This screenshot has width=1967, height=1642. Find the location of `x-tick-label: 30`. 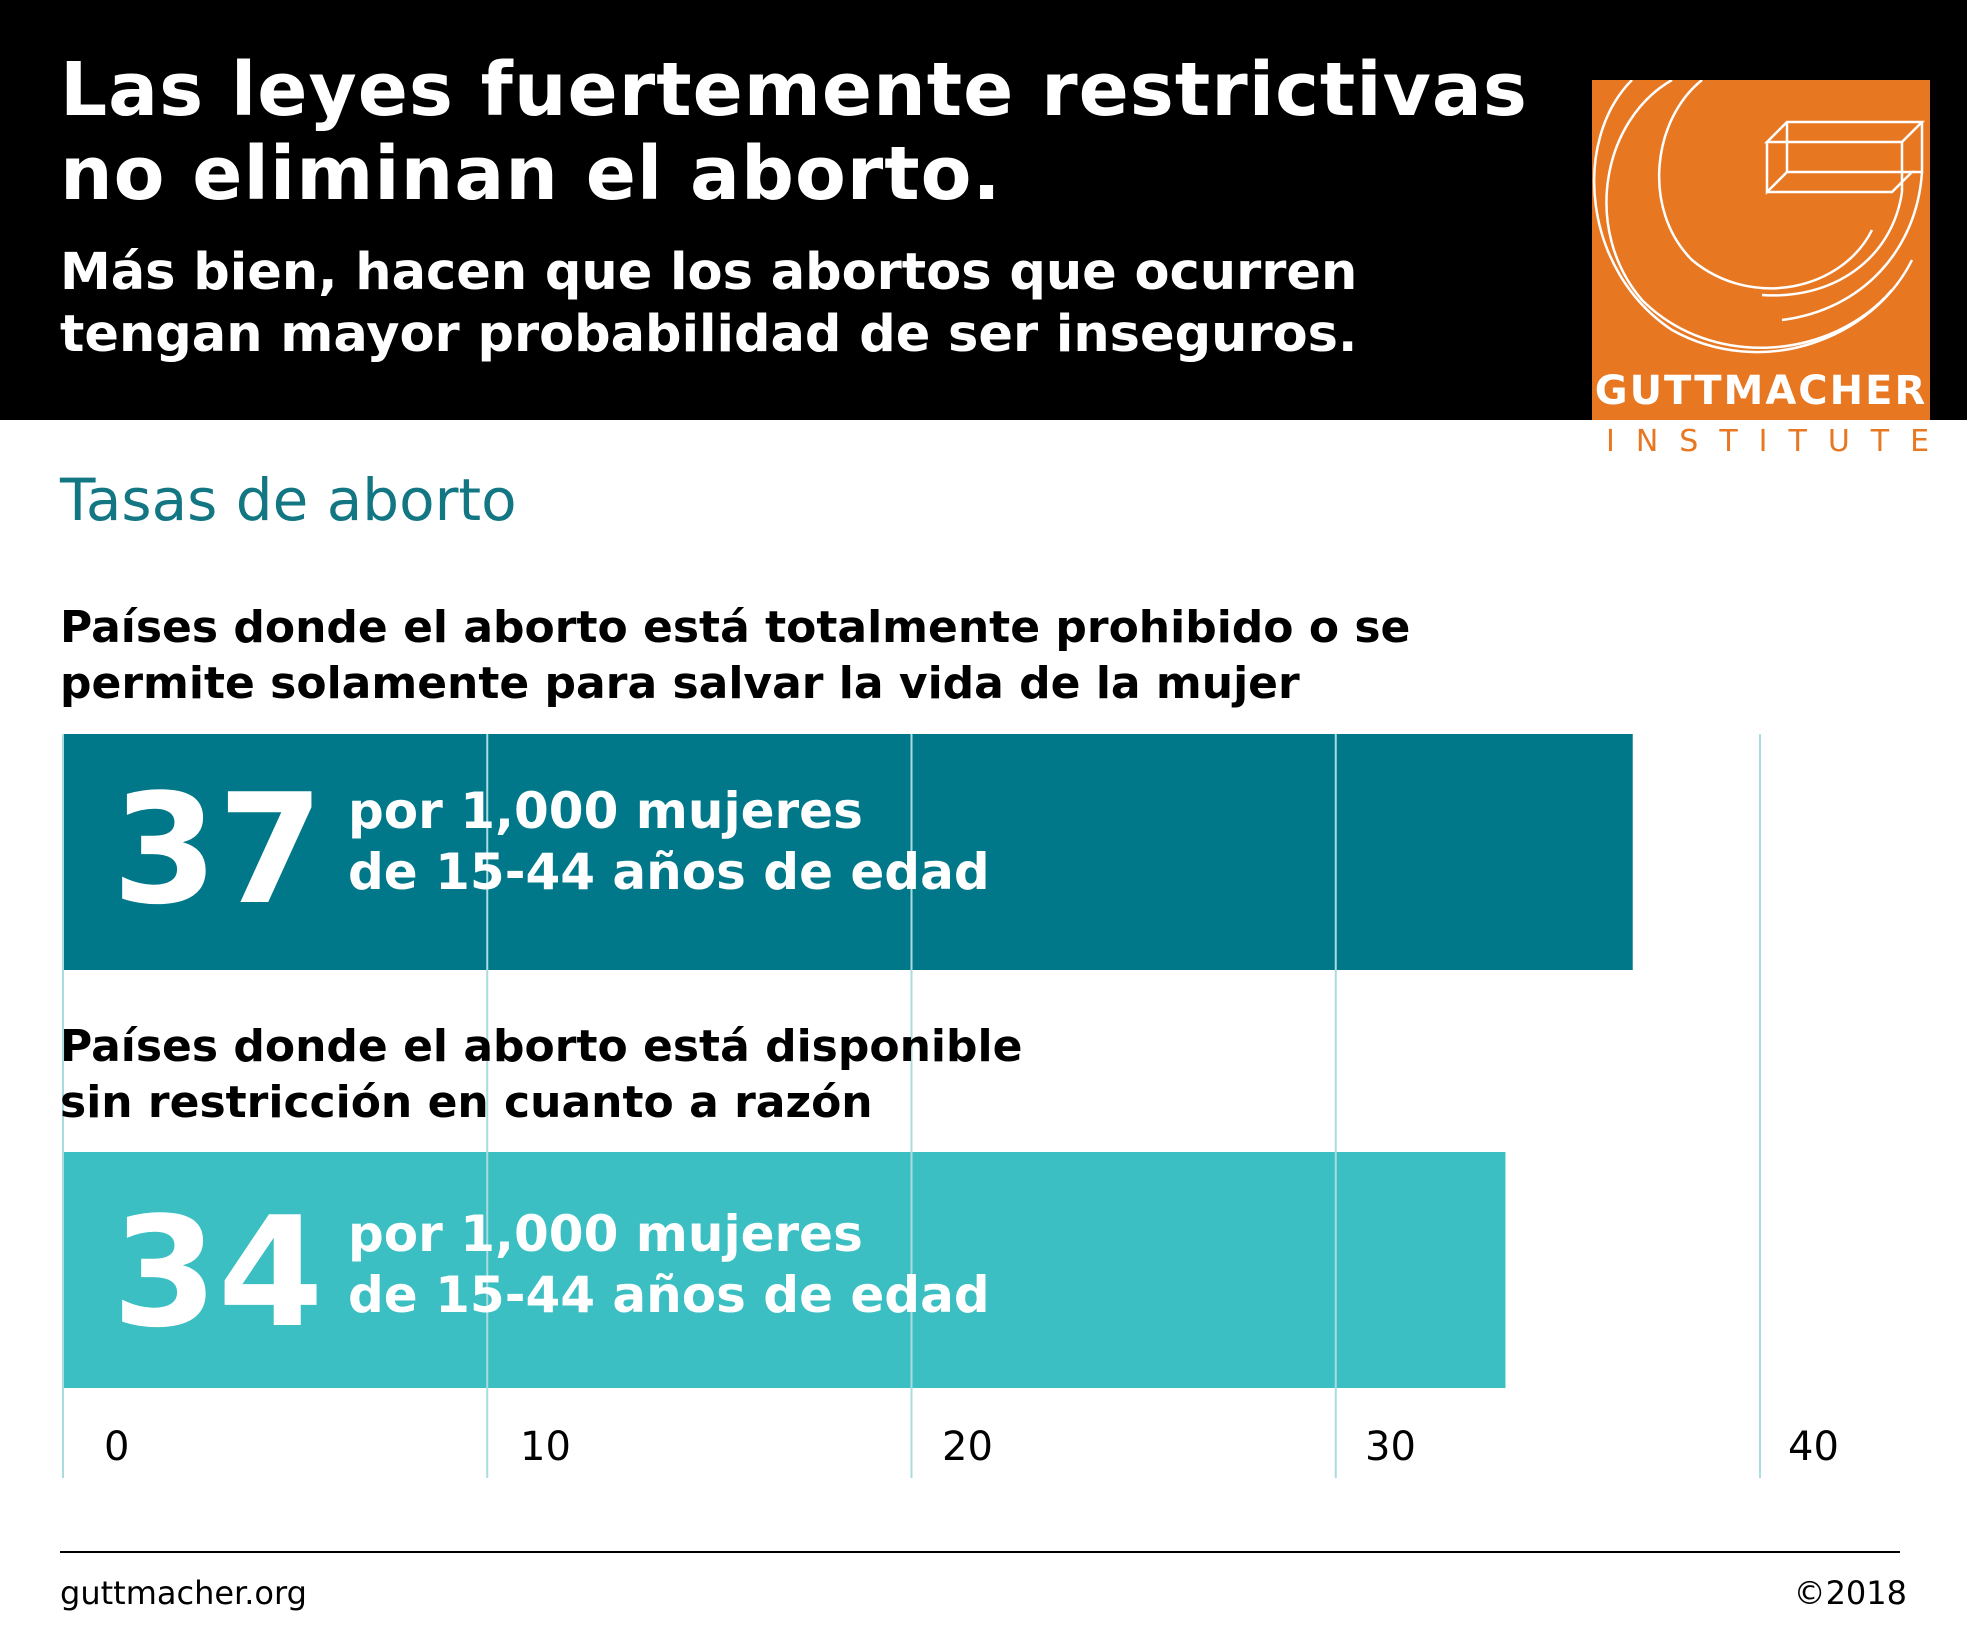

x-tick-label: 30 is located at coordinates (1390, 1447).